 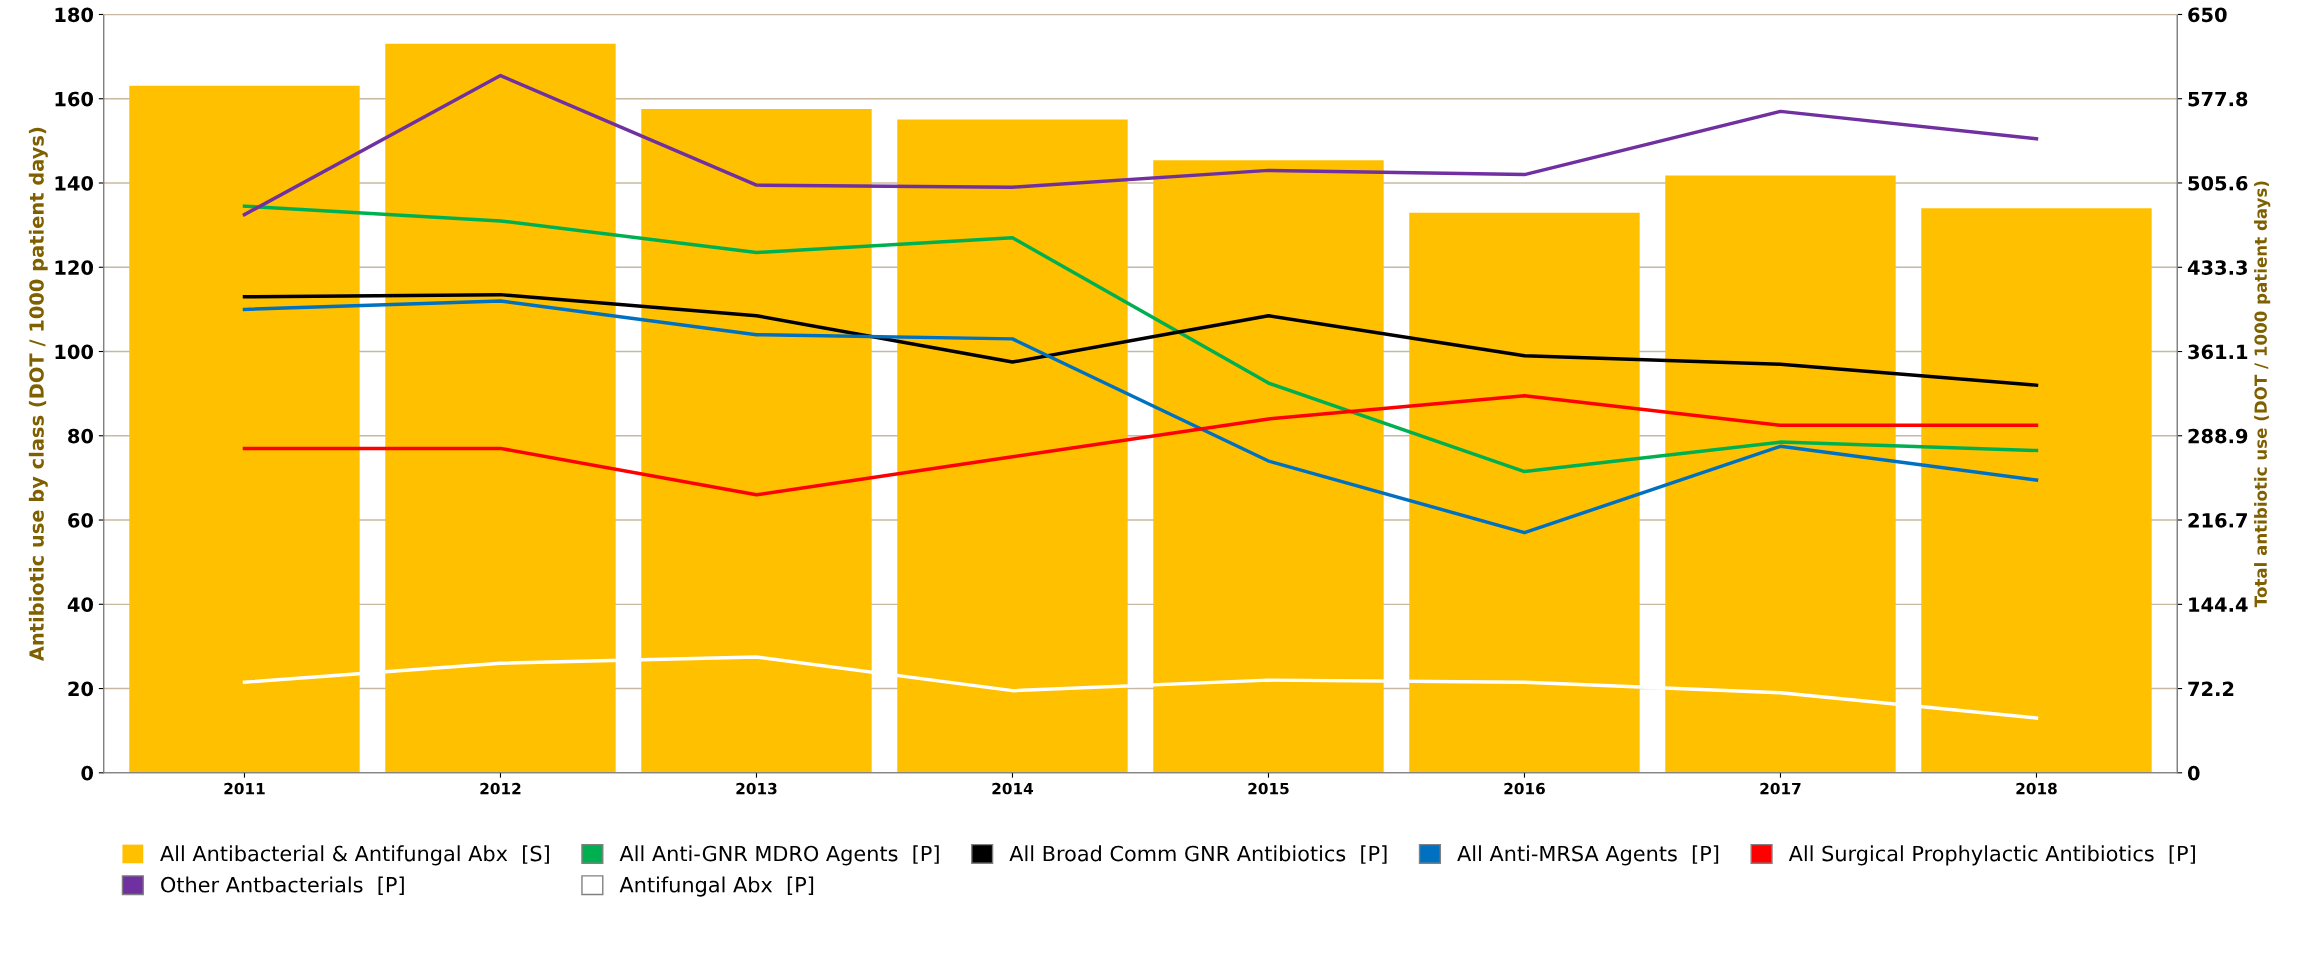 I want to click on legend-label: Antifungal Abx [P], so click(x=716, y=886).